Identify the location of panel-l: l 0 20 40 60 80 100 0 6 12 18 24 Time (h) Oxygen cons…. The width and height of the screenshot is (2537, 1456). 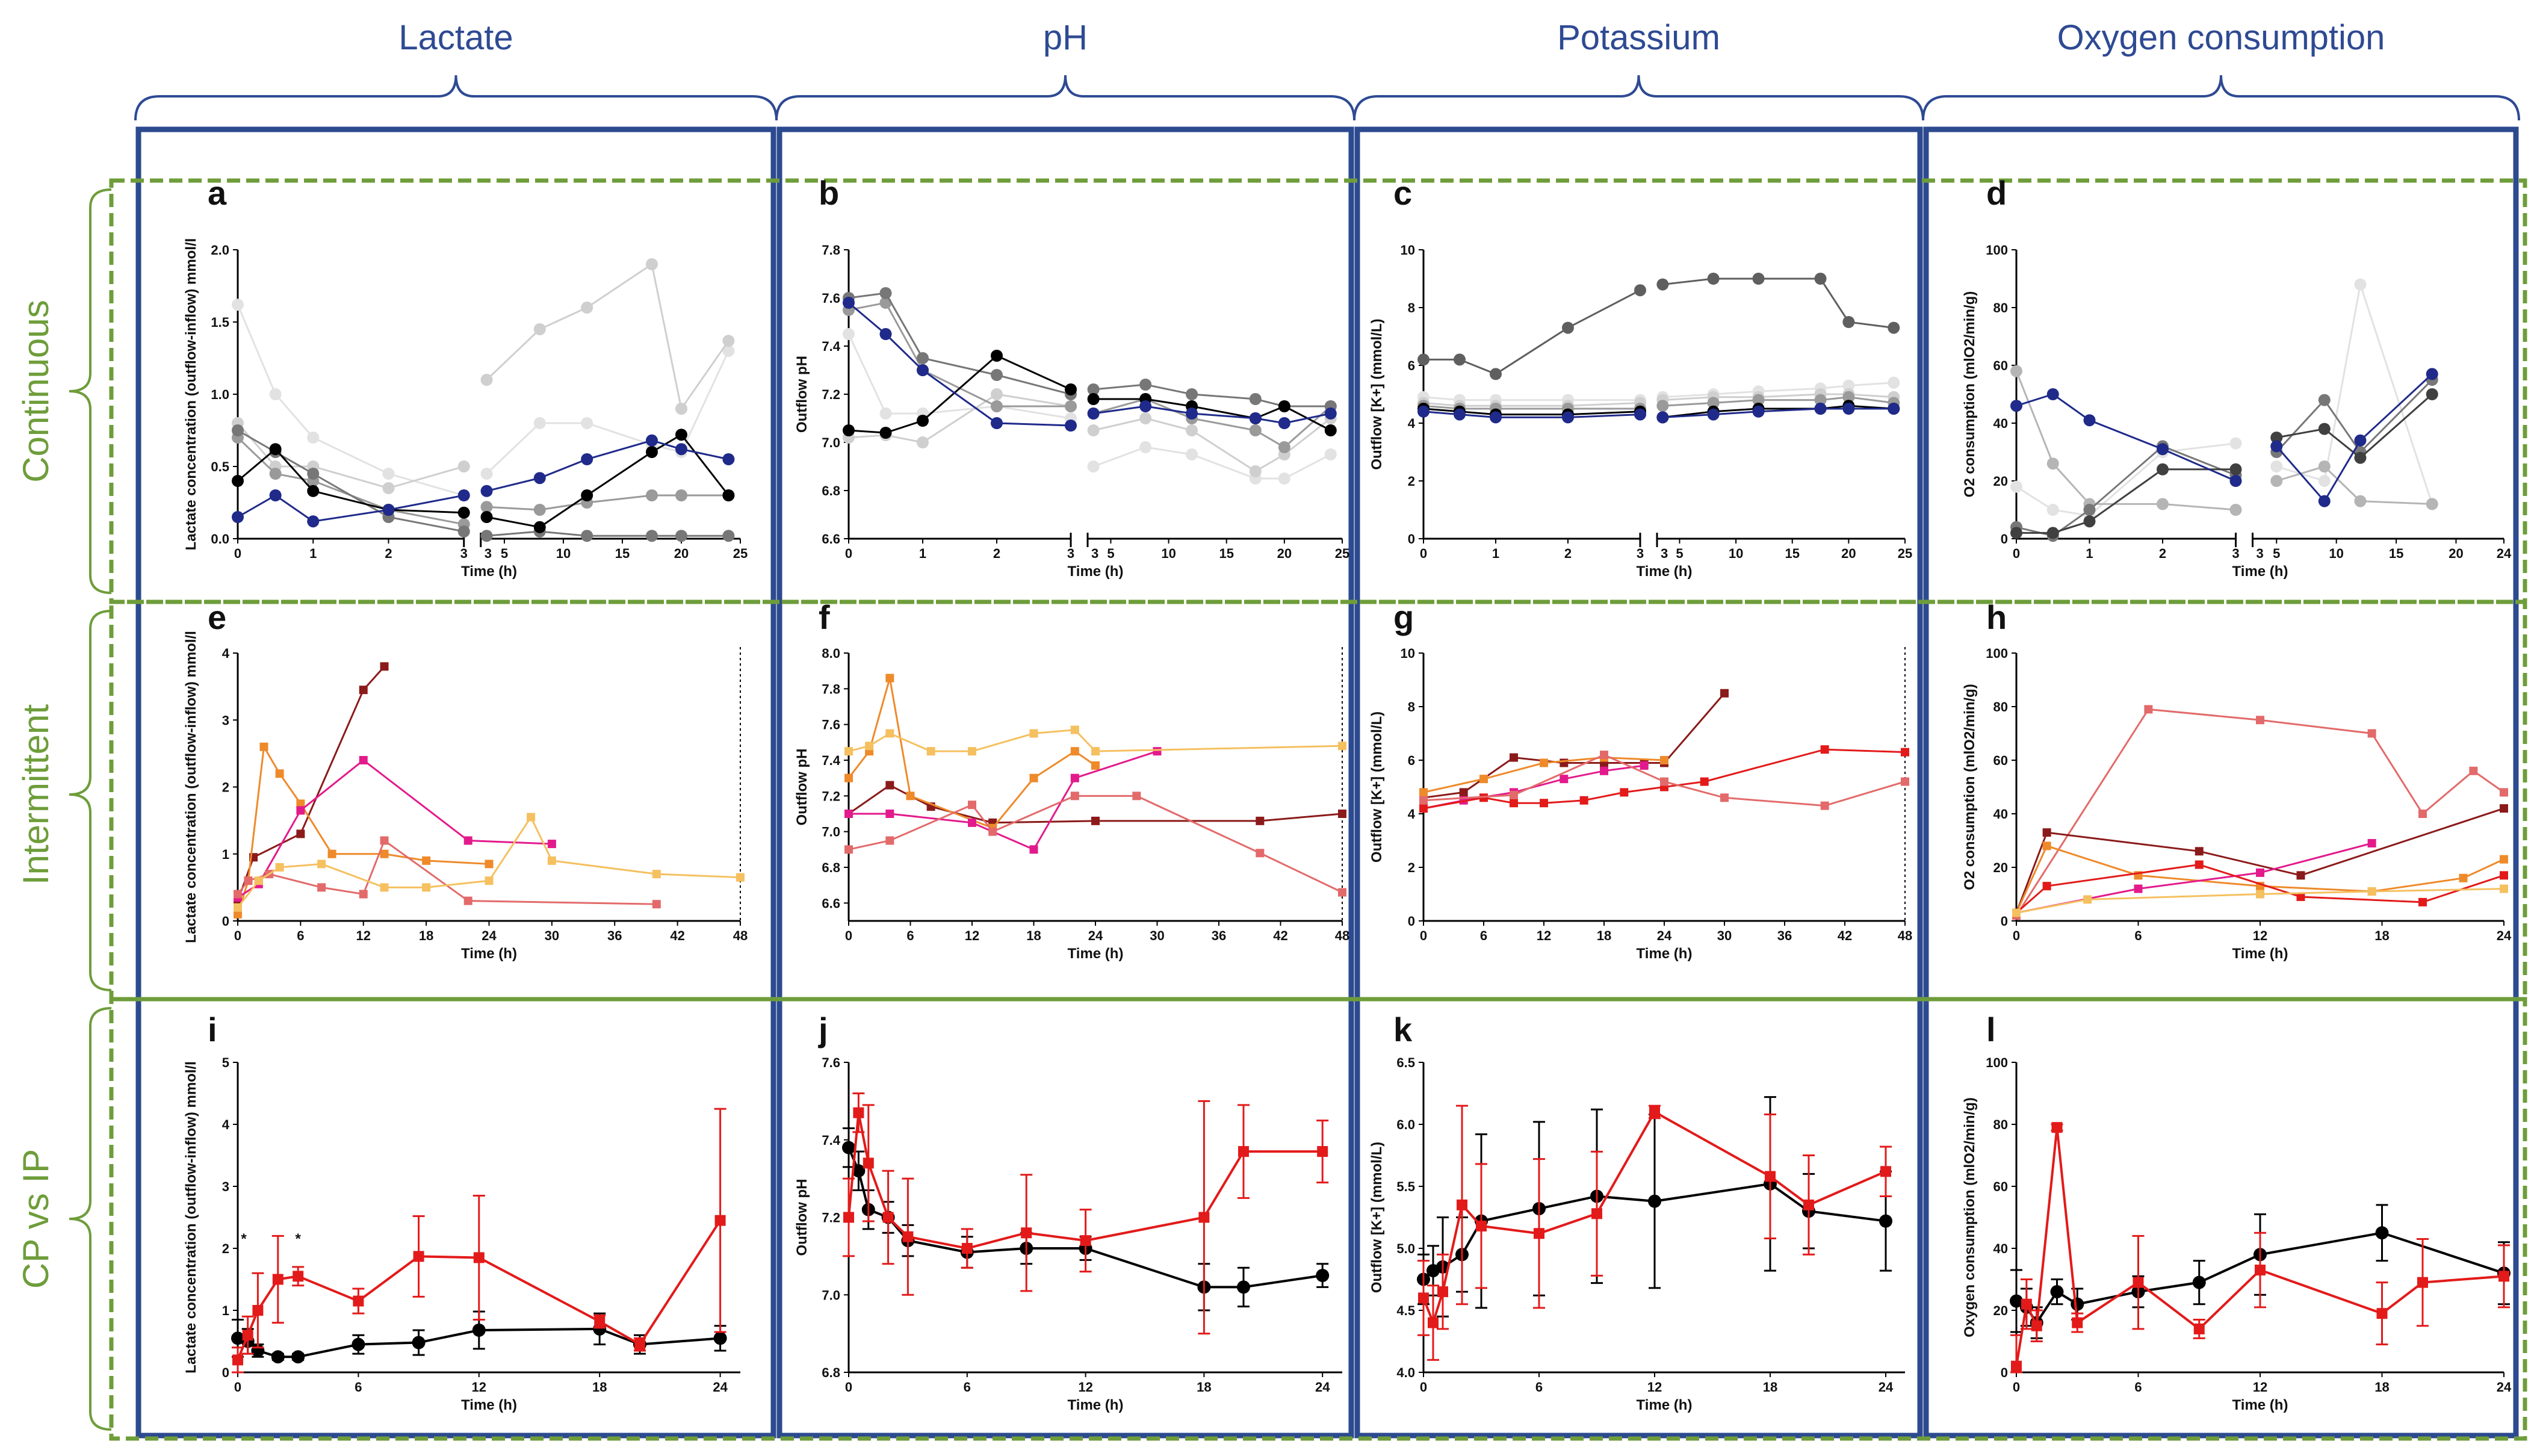
(2237, 1212).